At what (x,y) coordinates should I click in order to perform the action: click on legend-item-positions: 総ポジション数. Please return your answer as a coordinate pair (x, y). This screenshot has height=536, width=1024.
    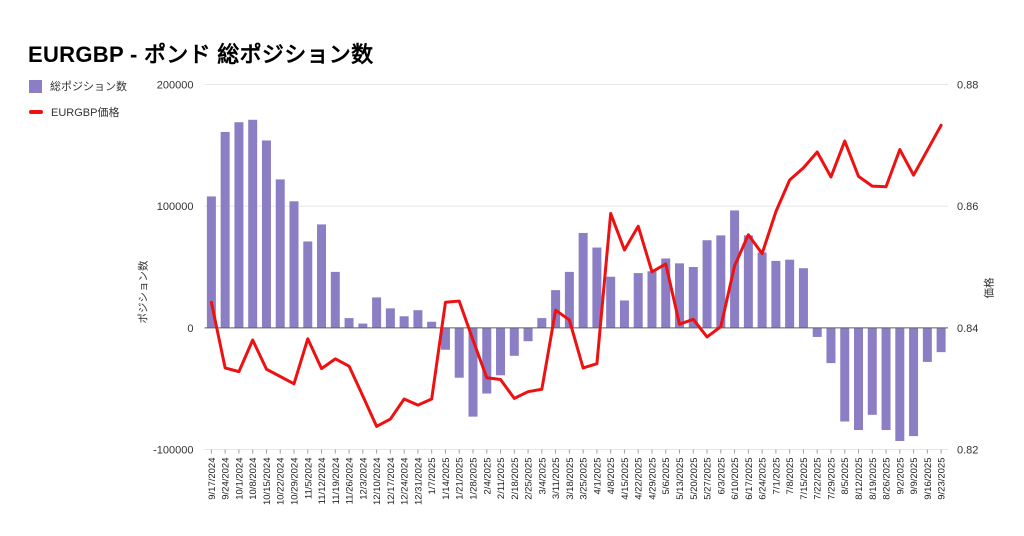
    Looking at the image, I should click on (78, 86).